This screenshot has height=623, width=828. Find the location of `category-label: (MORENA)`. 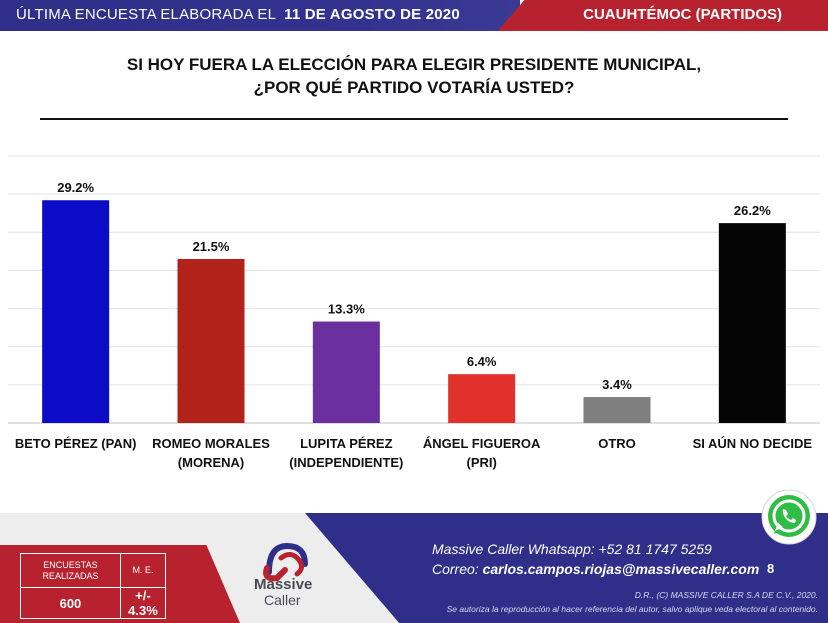

category-label: (MORENA) is located at coordinates (211, 462).